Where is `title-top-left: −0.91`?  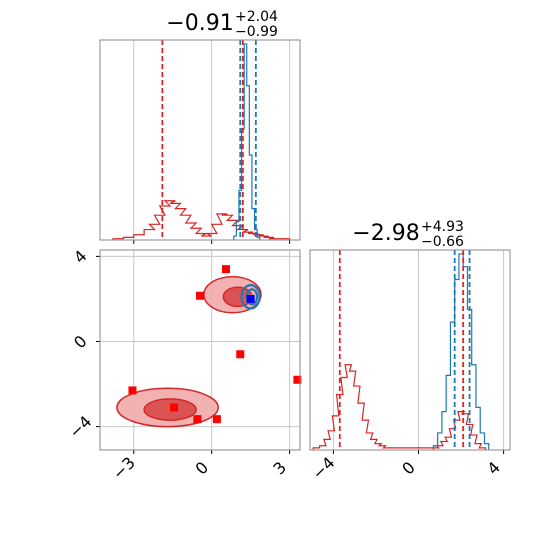 title-top-left: −0.91 is located at coordinates (199, 23).